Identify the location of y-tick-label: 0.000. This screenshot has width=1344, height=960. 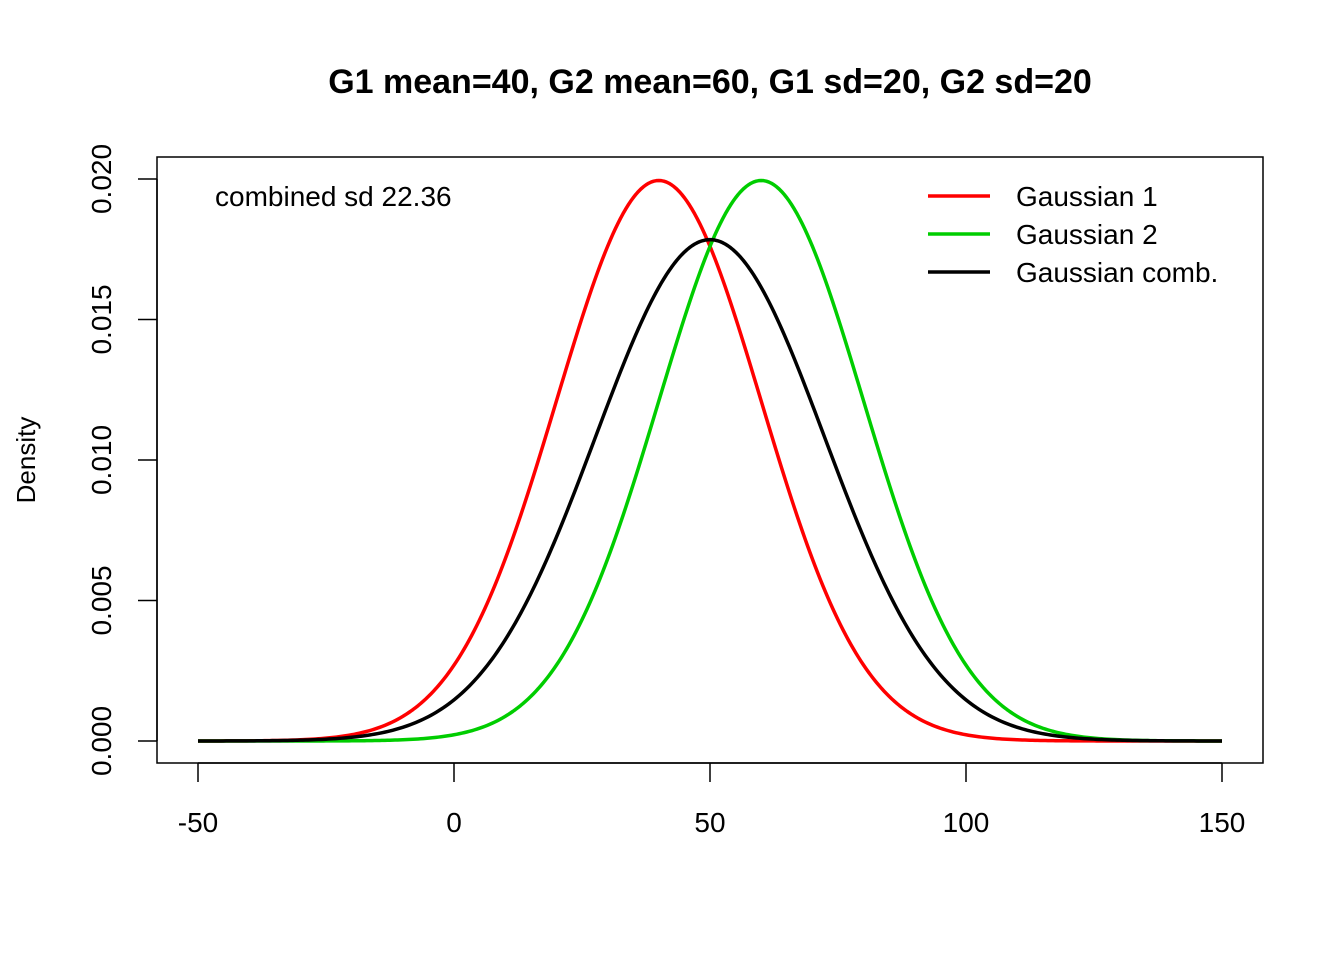
(101, 741).